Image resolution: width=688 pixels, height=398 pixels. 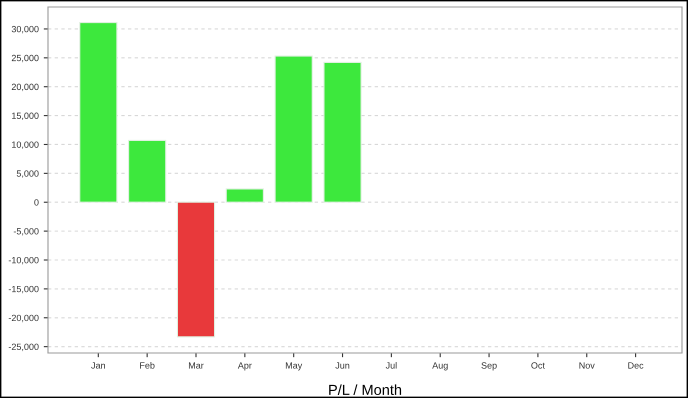 What do you see at coordinates (538, 365) in the screenshot?
I see `x-tick-label: Oct` at bounding box center [538, 365].